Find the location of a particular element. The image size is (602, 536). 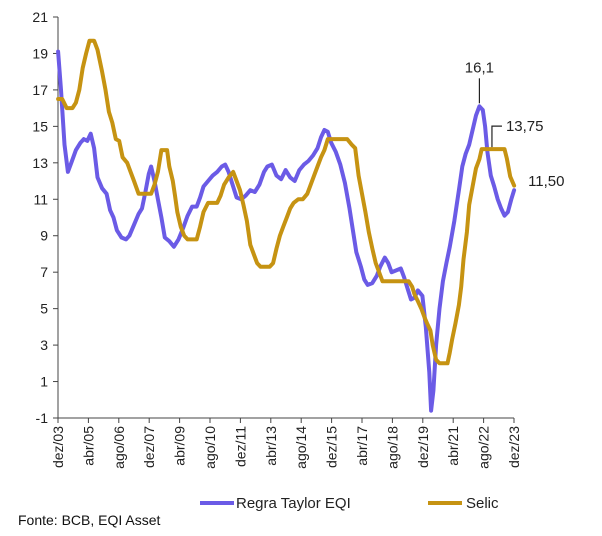

y-tick-label: 5 is located at coordinates (44, 309).